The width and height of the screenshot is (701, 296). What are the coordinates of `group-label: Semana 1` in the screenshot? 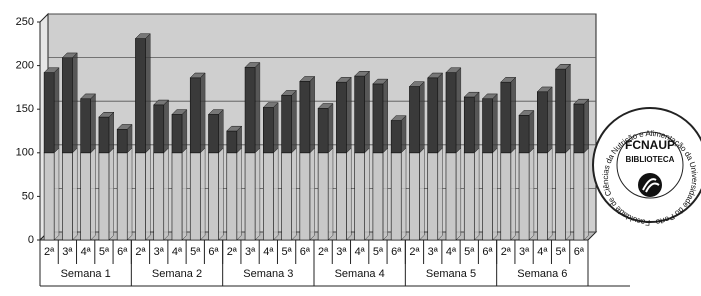 It's located at (86, 274).